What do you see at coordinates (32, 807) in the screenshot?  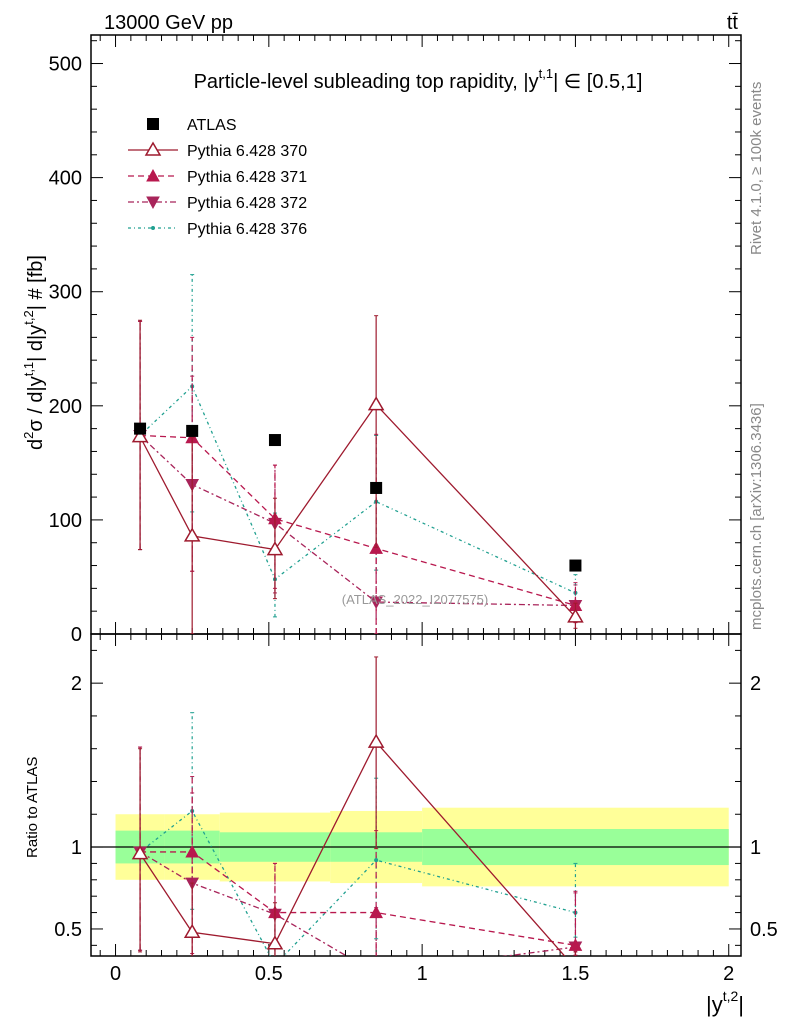 I see `ratio-y-axis-label: Ratio to ATLAS` at bounding box center [32, 807].